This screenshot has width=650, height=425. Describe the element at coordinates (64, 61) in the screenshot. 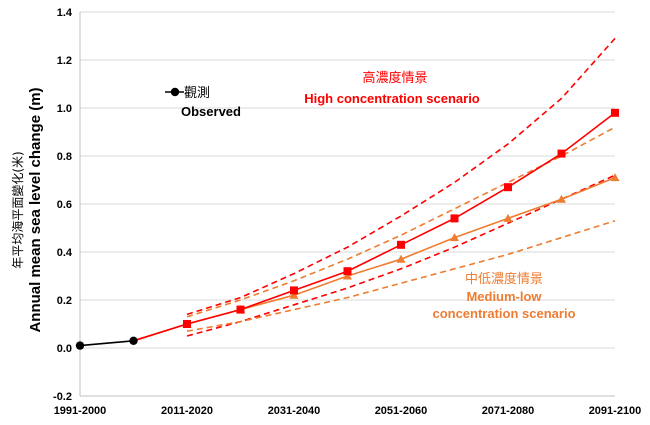

I see `y-tick-label: 1.2` at that location.